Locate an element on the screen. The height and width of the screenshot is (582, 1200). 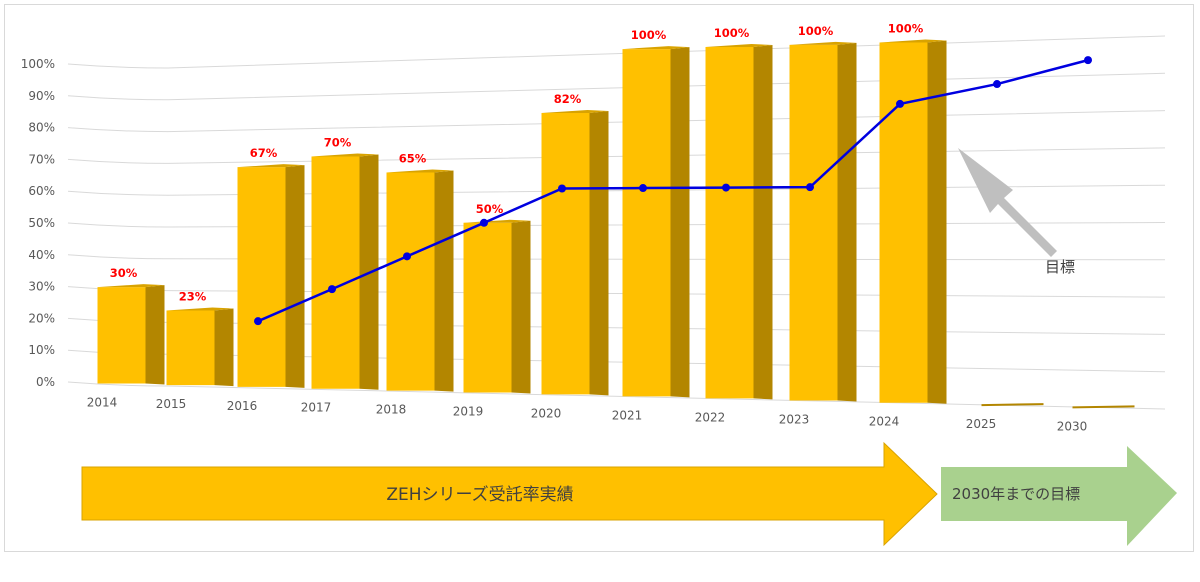
y-axis: 0% 10% 20% 30% 40% 50% 60% 70% 80% 90% 100% is located at coordinates (38, 223).